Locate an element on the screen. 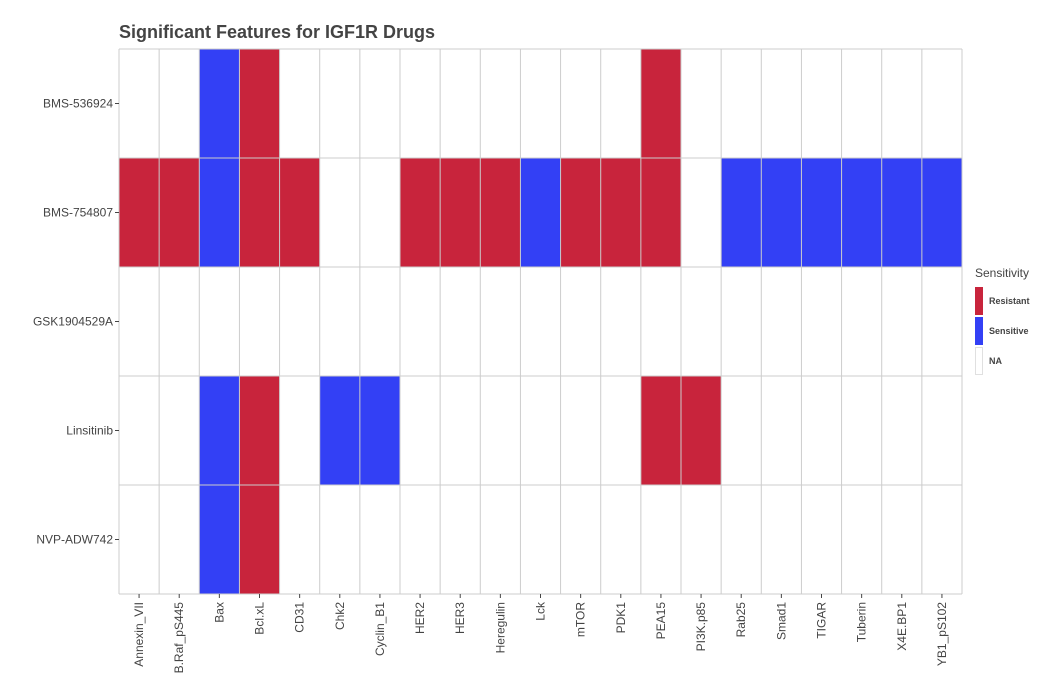  legend: Sensitivity Resistant Sensitive NA is located at coordinates (1002, 321).